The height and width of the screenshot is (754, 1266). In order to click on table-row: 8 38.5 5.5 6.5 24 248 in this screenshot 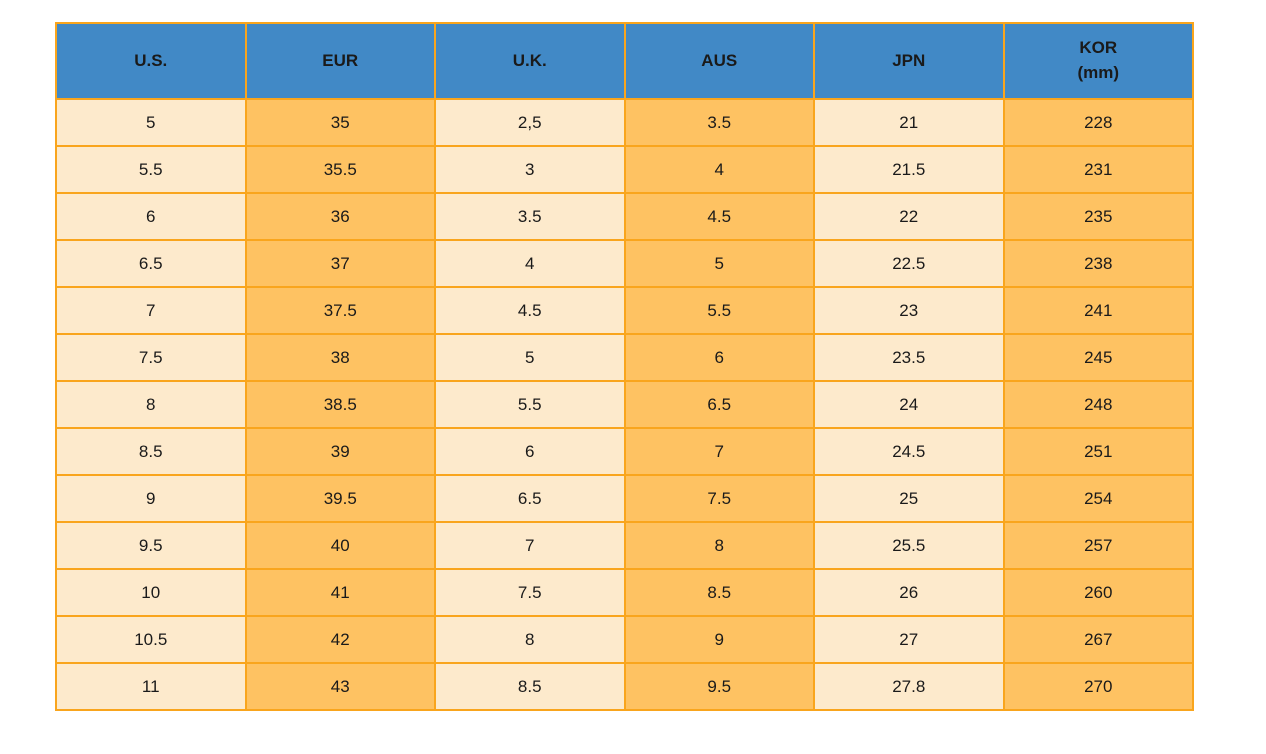, I will do `click(624, 404)`.